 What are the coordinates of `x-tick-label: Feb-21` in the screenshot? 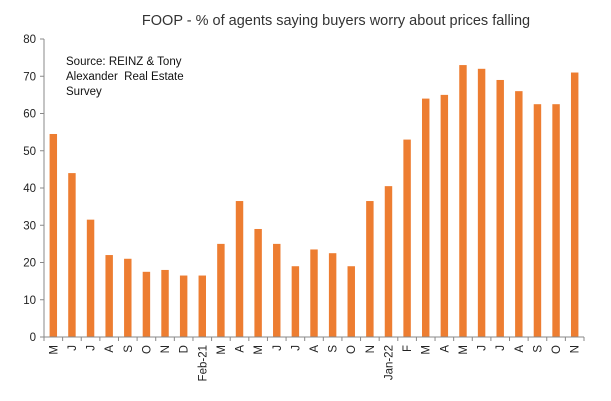 It's located at (203, 363).